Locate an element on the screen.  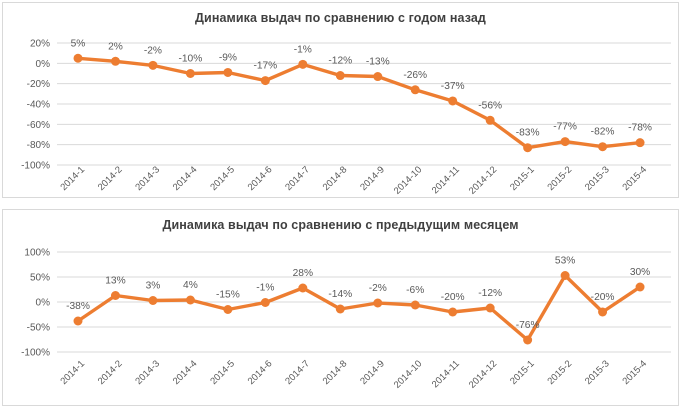
data-label: -17% is located at coordinates (265, 66).